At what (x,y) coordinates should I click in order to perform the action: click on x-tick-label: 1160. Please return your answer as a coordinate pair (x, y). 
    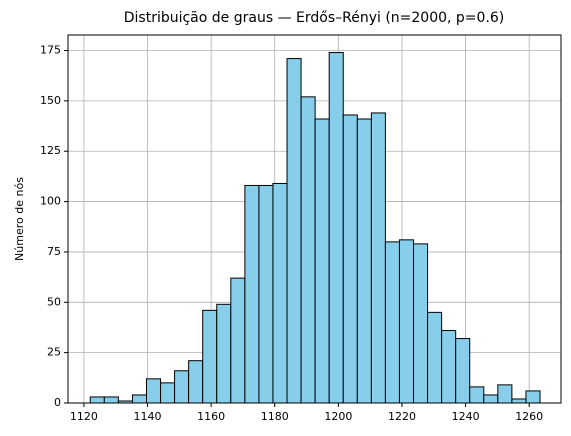
    Looking at the image, I should click on (211, 416).